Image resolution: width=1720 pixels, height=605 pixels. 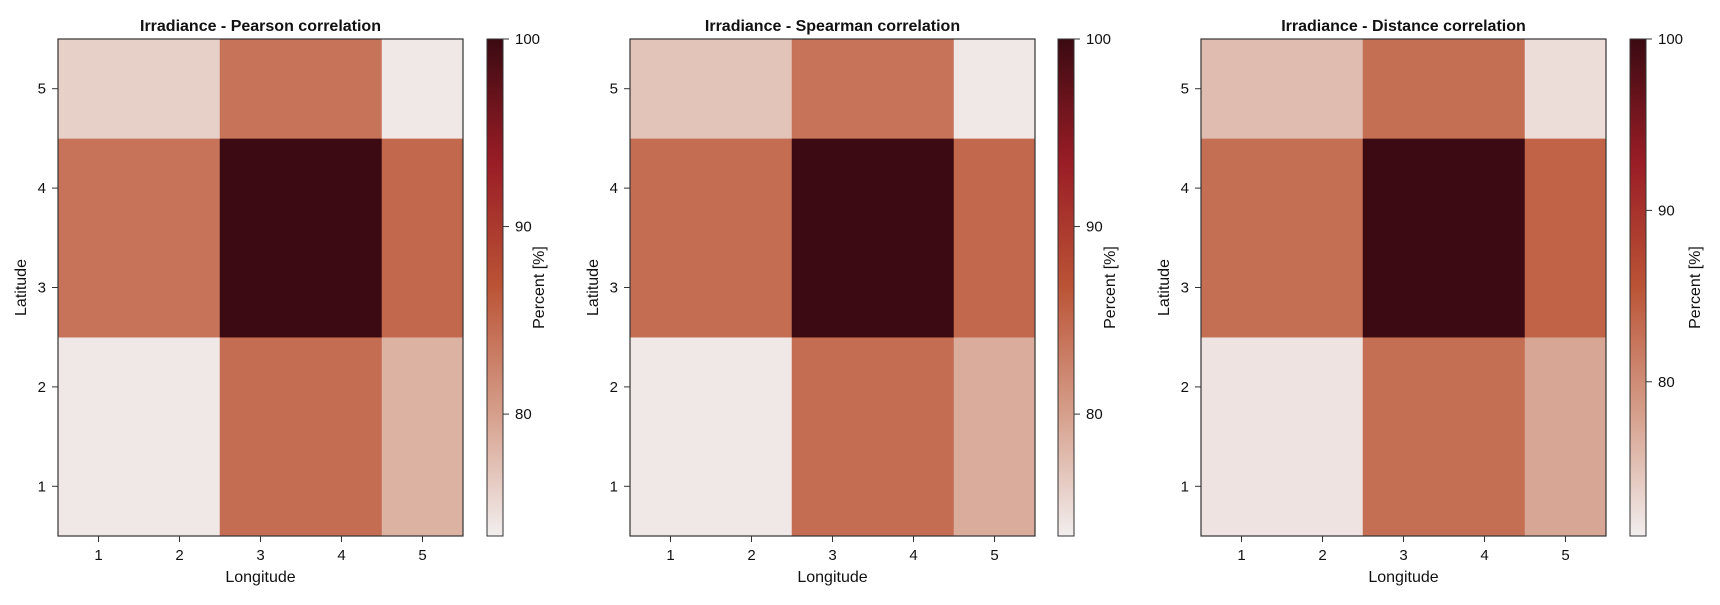 I want to click on chart-title: Irradiance - Distance correlation, so click(x=1403, y=26).